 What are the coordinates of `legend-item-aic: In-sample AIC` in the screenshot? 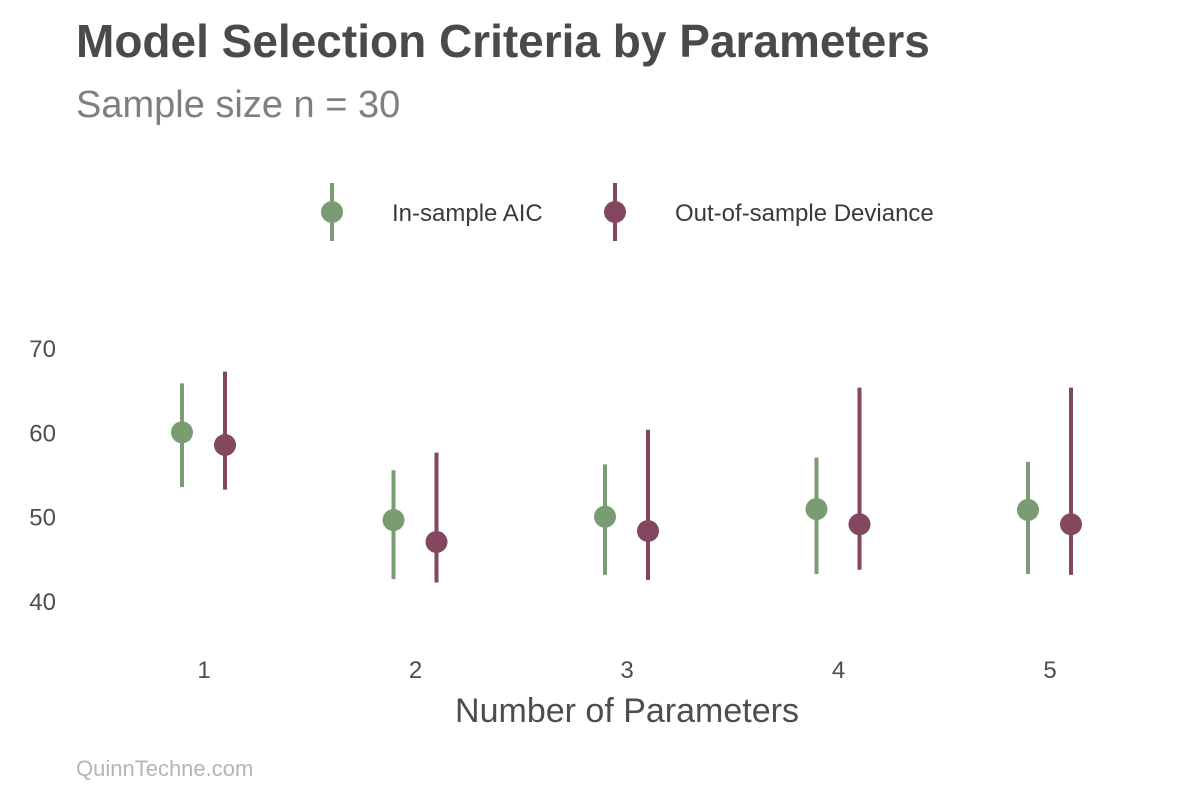 It's located at (432, 212).